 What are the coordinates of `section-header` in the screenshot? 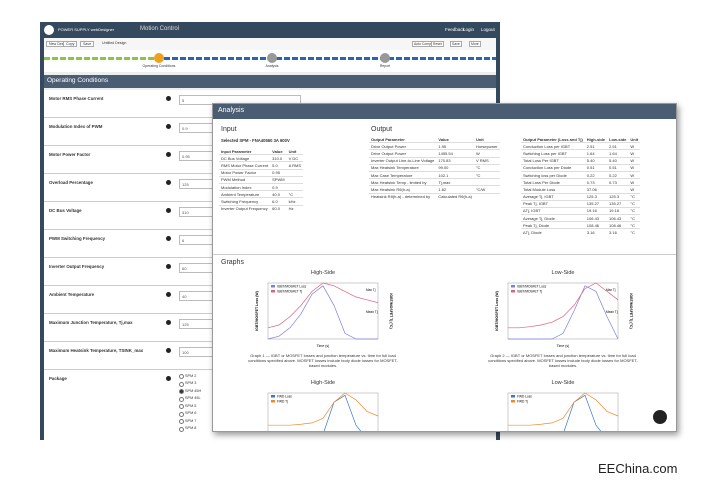 It's located at (270, 81).